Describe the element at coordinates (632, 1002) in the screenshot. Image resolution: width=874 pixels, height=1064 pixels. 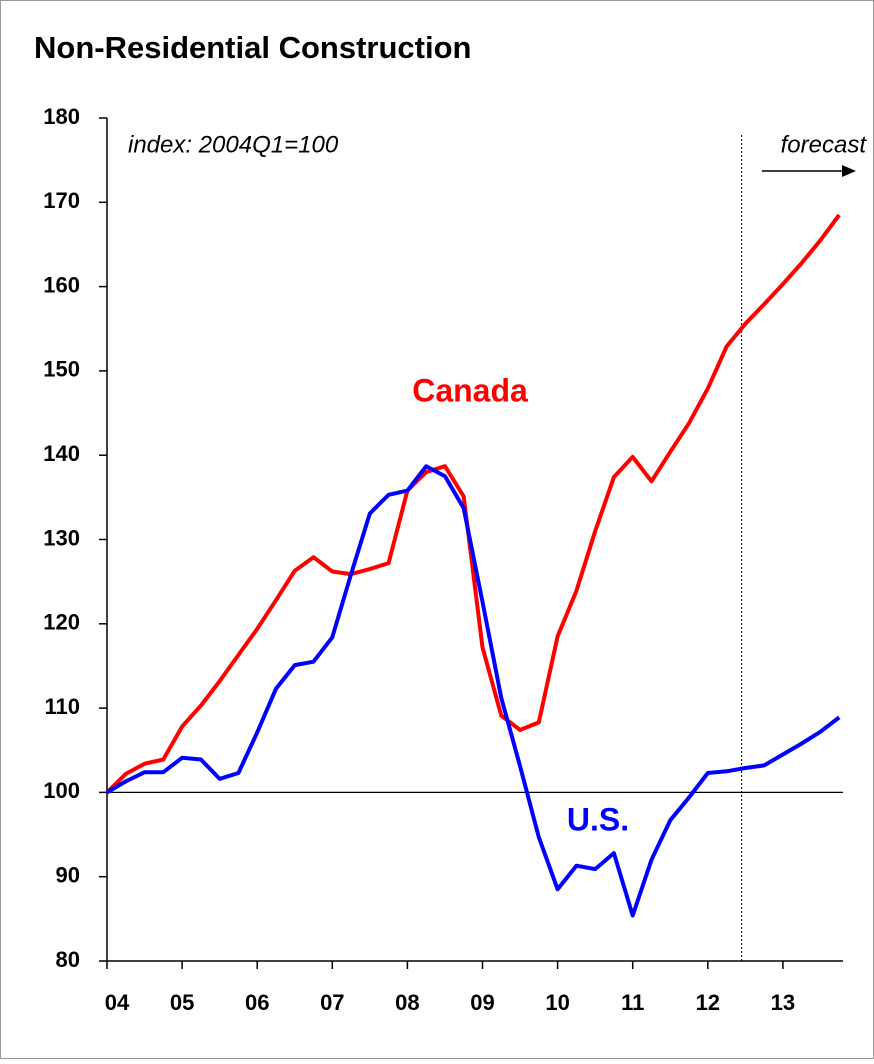
I see `x-tick-label: 11` at that location.